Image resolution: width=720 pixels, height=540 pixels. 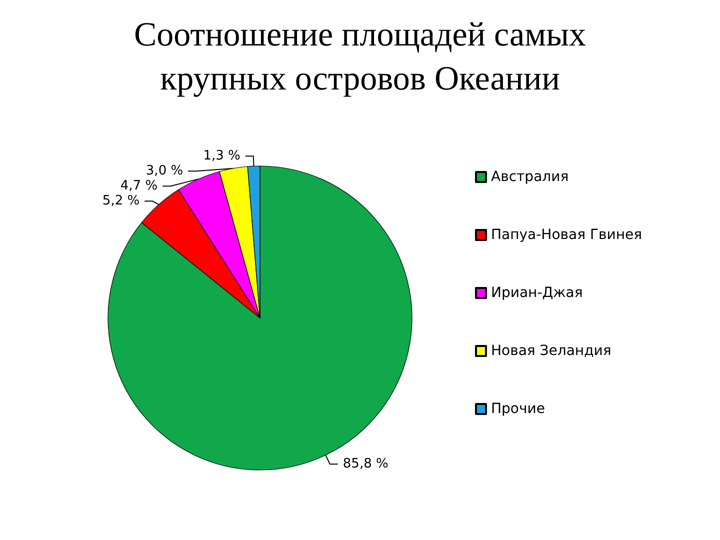 I want to click on data-label: 4,7 %, so click(x=139, y=186).